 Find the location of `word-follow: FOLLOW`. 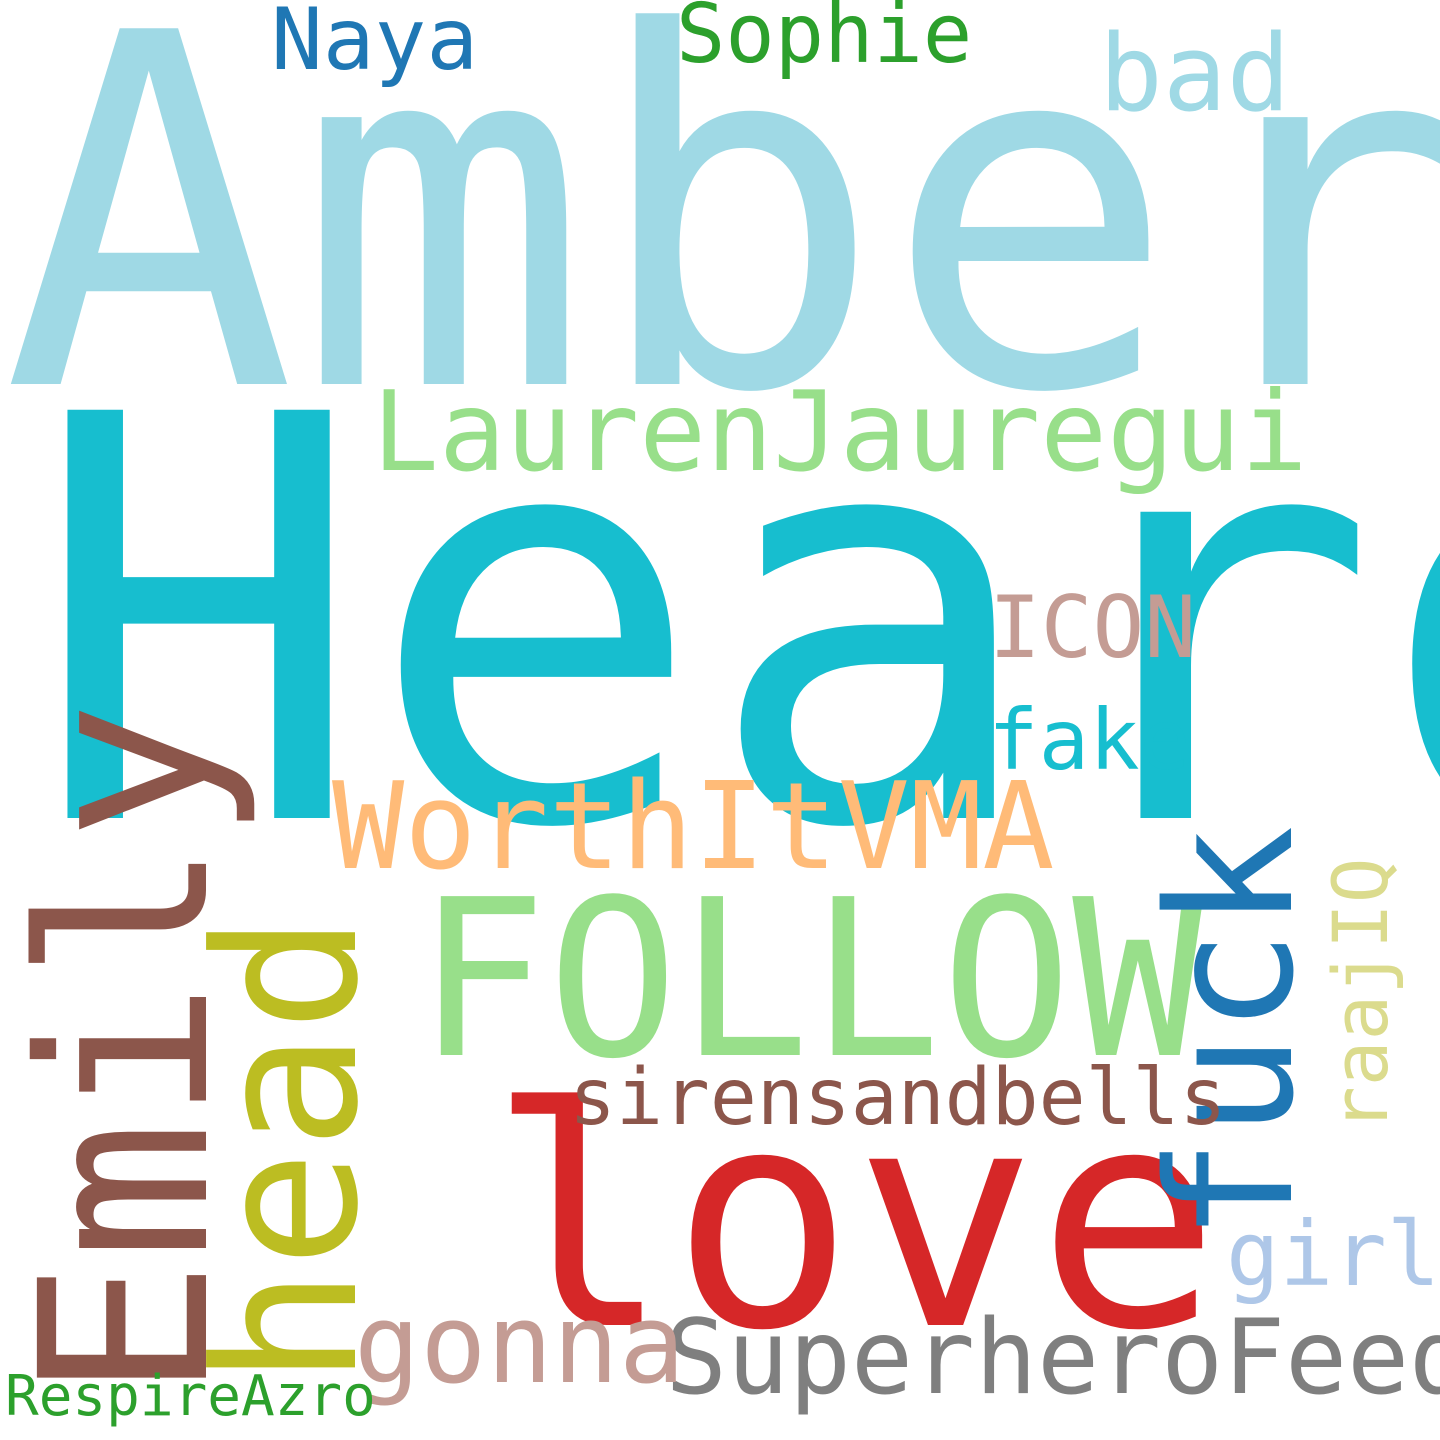

word-follow: FOLLOW is located at coordinates (810, 980).